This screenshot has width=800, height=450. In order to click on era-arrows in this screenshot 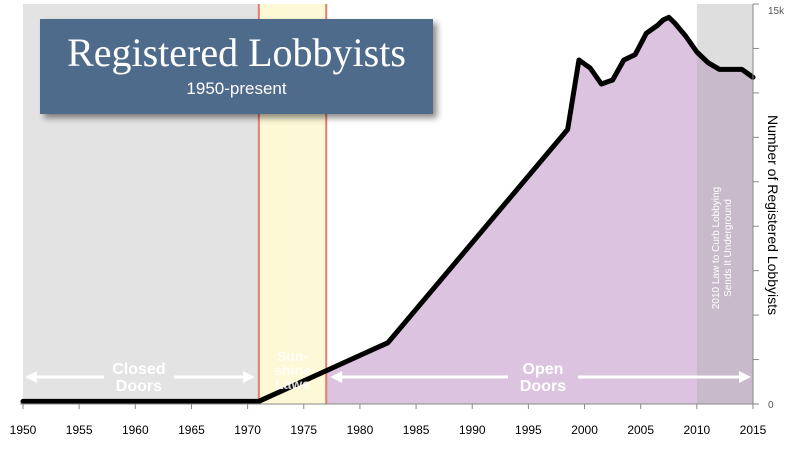, I will do `click(388, 377)`.